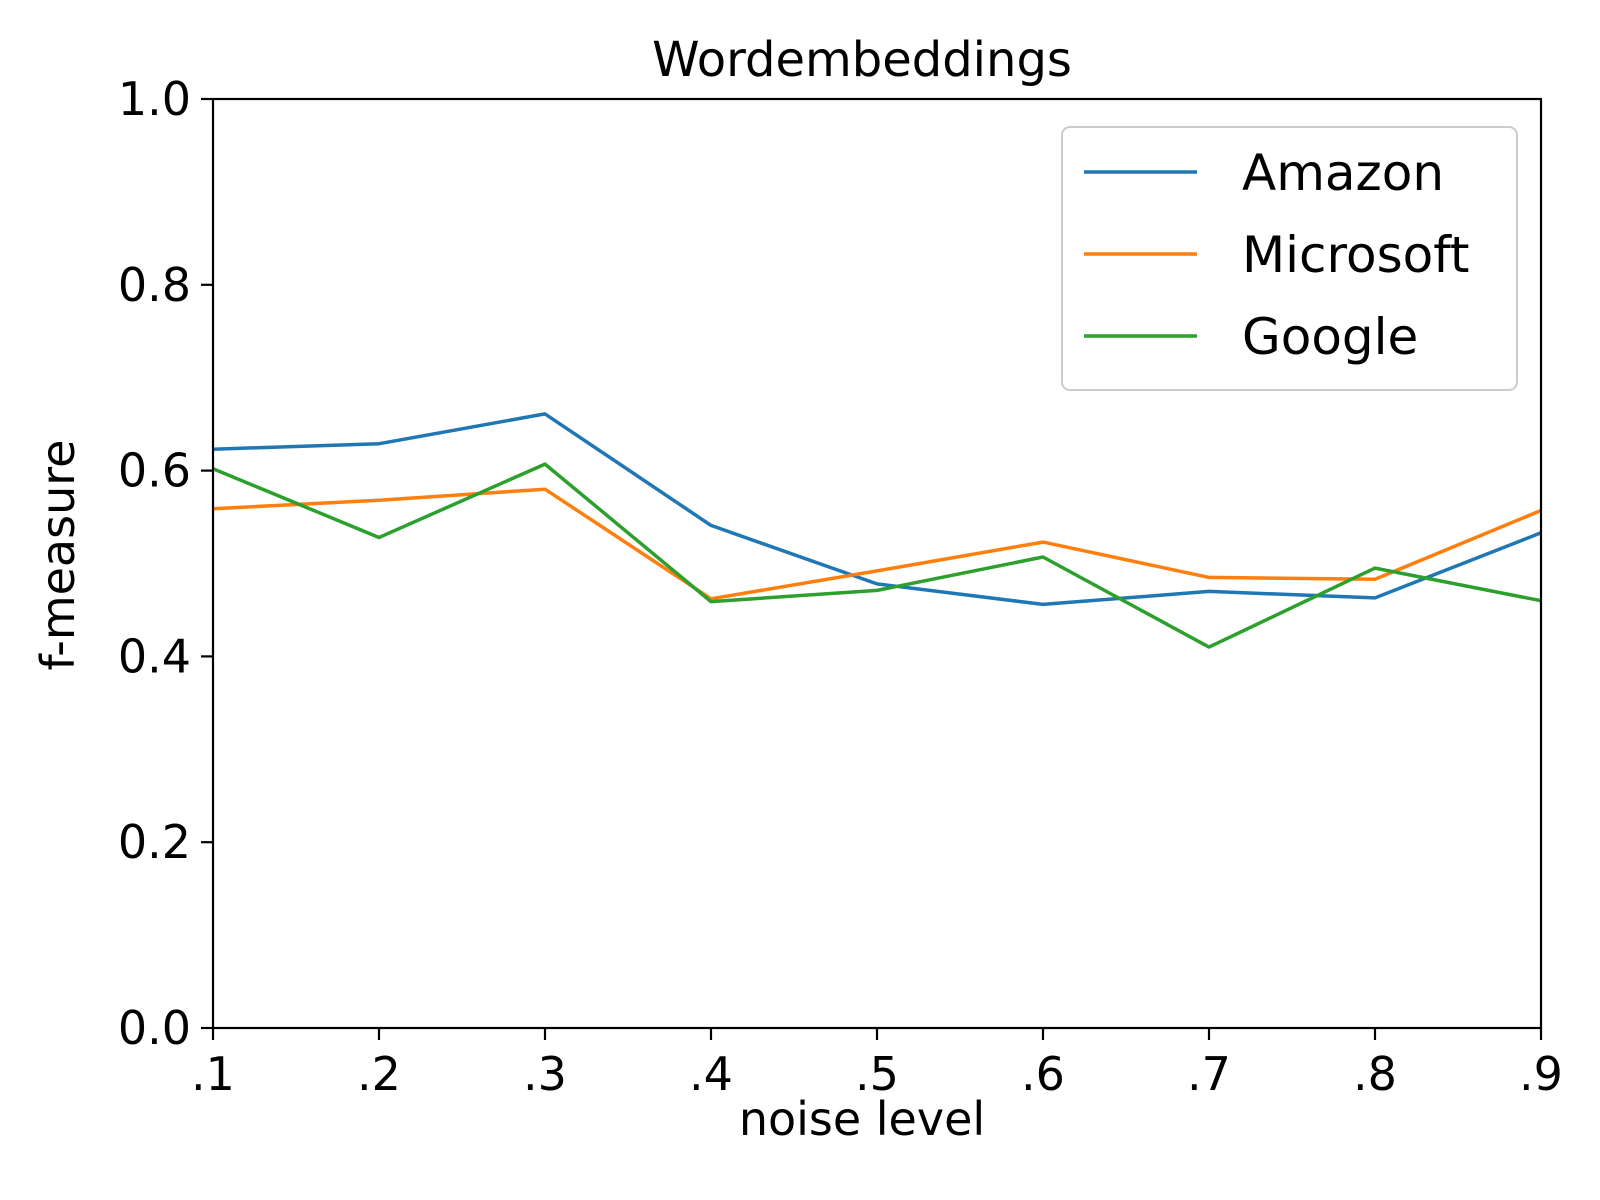 The width and height of the screenshot is (1600, 1200). Describe the element at coordinates (1343, 173) in the screenshot. I see `legend-label-amazon: Amazon` at that location.